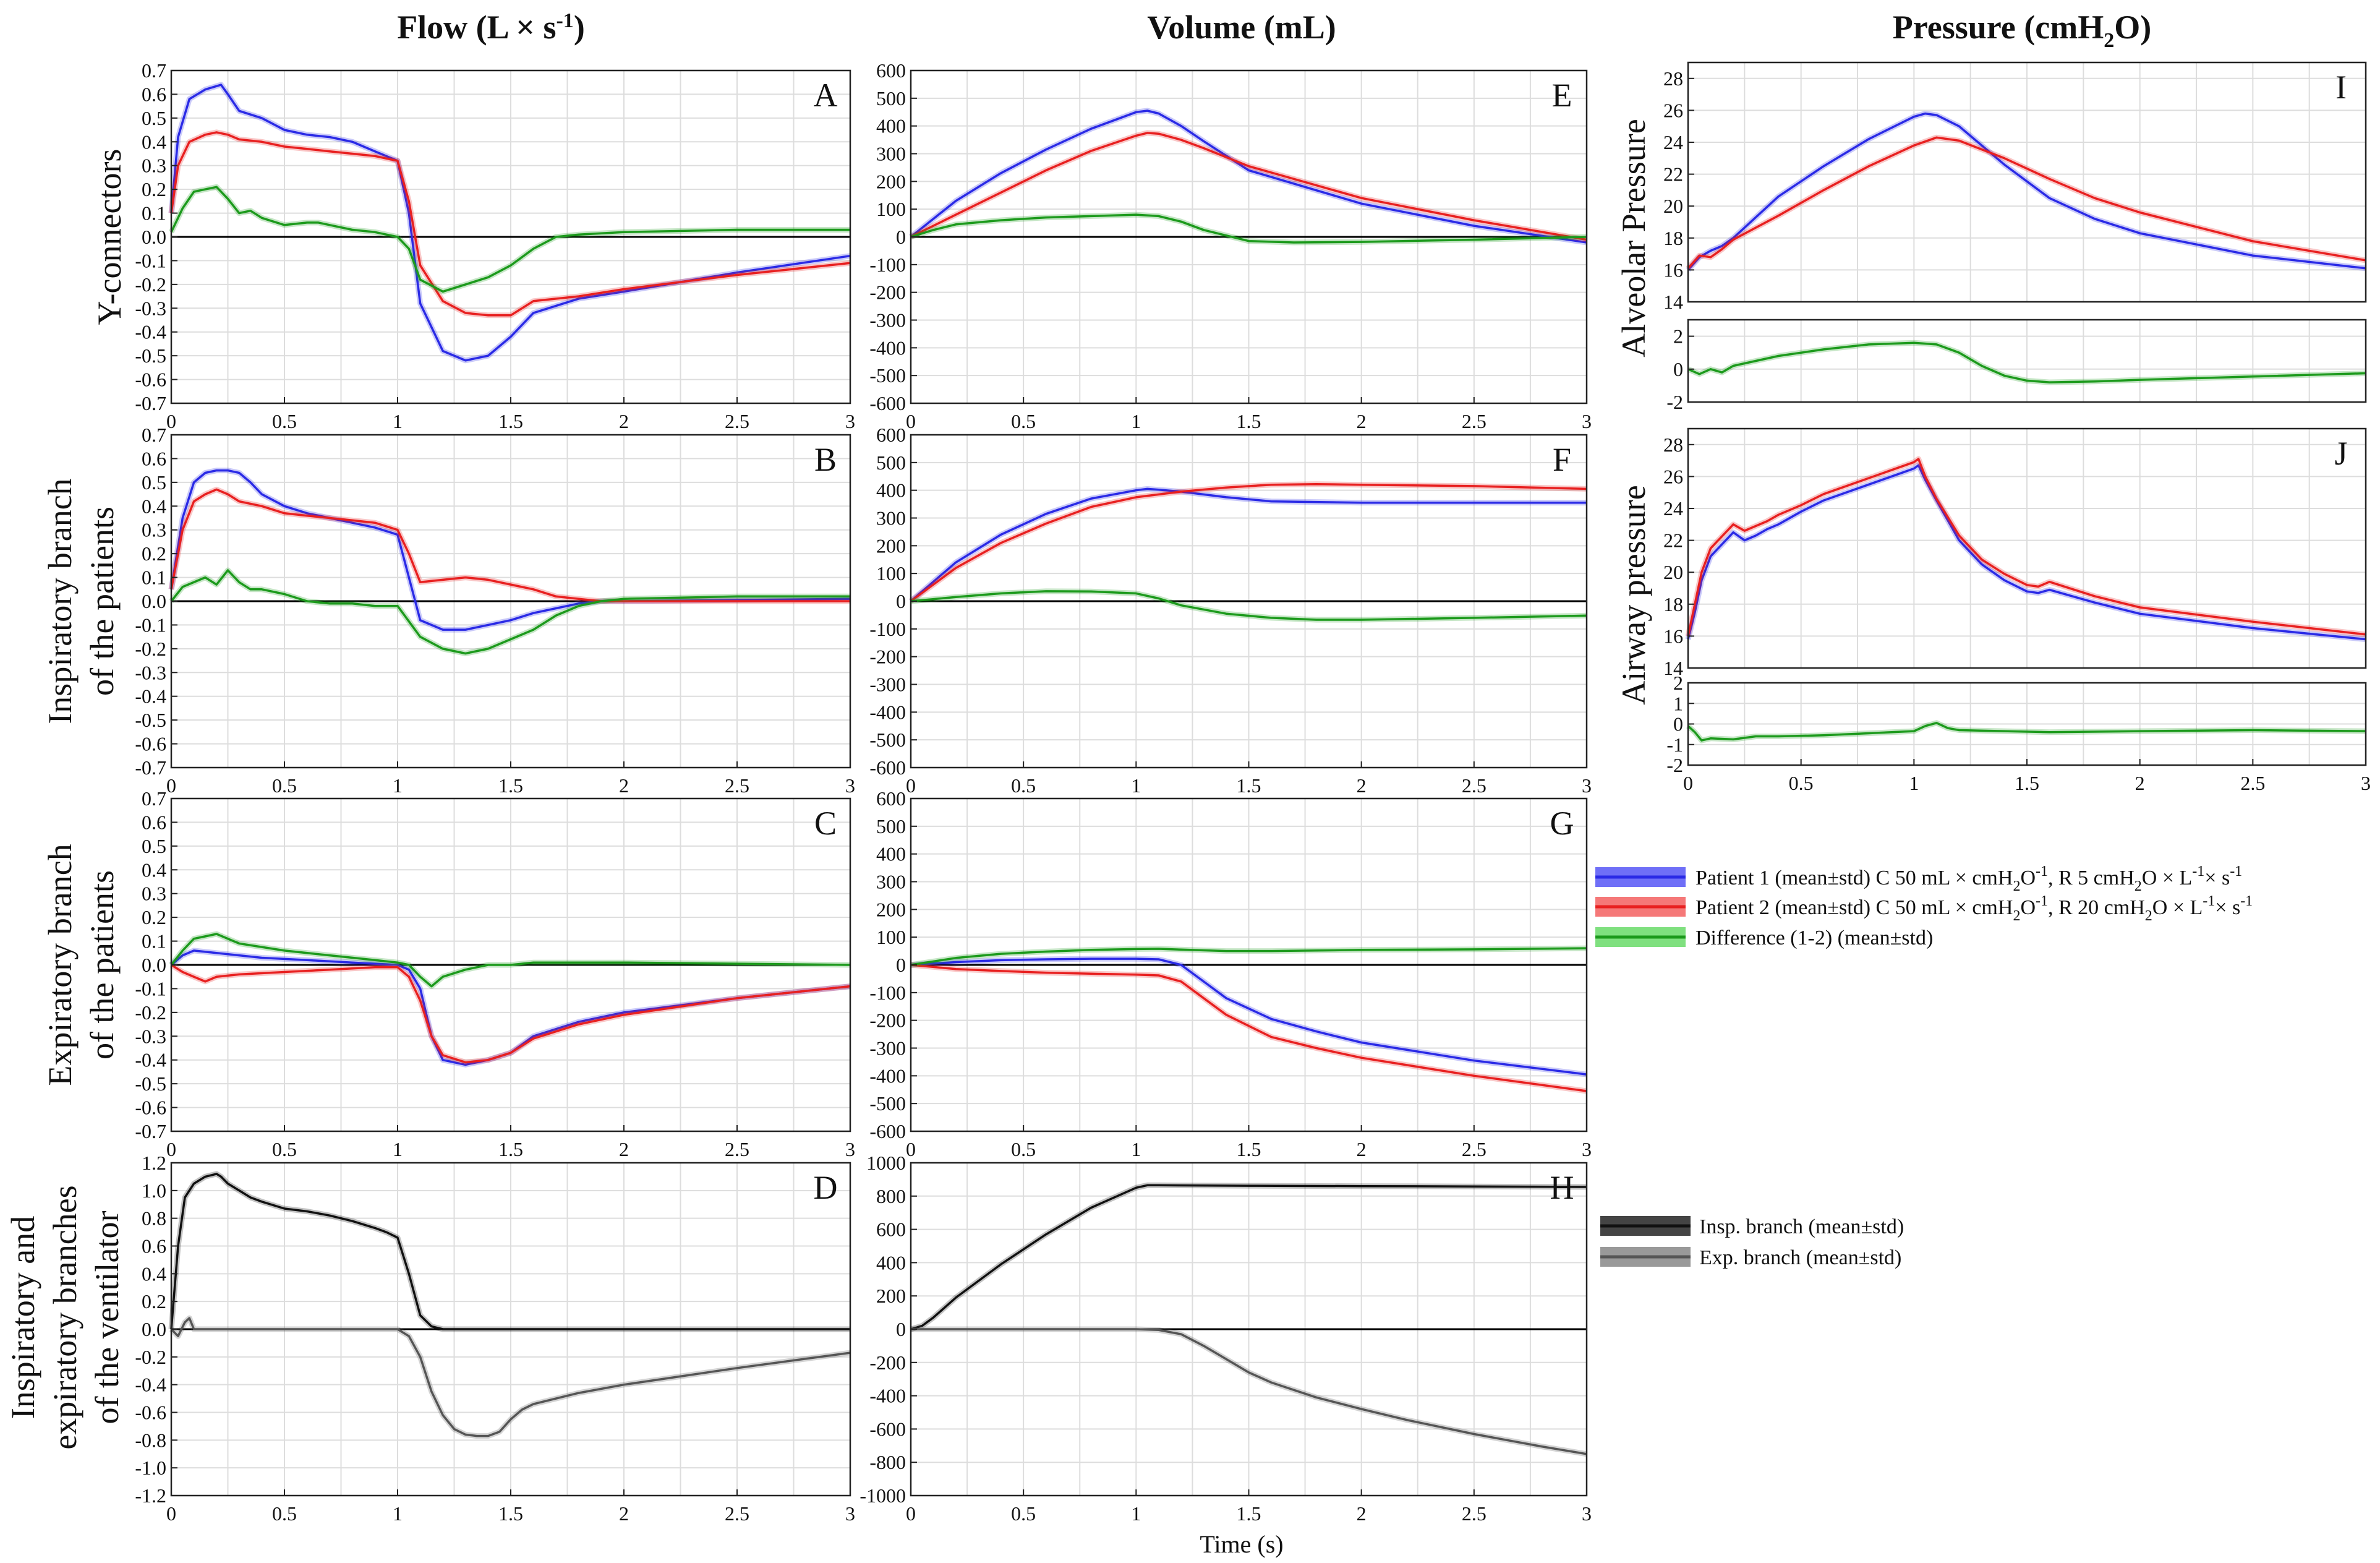 Image resolution: width=2380 pixels, height=1563 pixels. Describe the element at coordinates (150, 356) in the screenshot. I see `y-tick-label: -0.5` at that location.